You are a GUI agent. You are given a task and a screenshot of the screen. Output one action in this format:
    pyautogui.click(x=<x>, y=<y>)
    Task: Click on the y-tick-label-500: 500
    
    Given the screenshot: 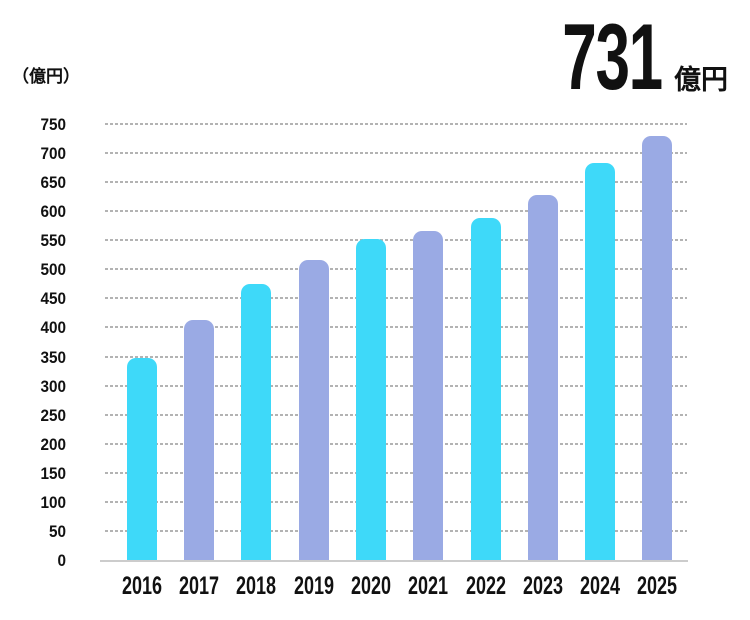 What is the action you would take?
    pyautogui.click(x=53, y=270)
    